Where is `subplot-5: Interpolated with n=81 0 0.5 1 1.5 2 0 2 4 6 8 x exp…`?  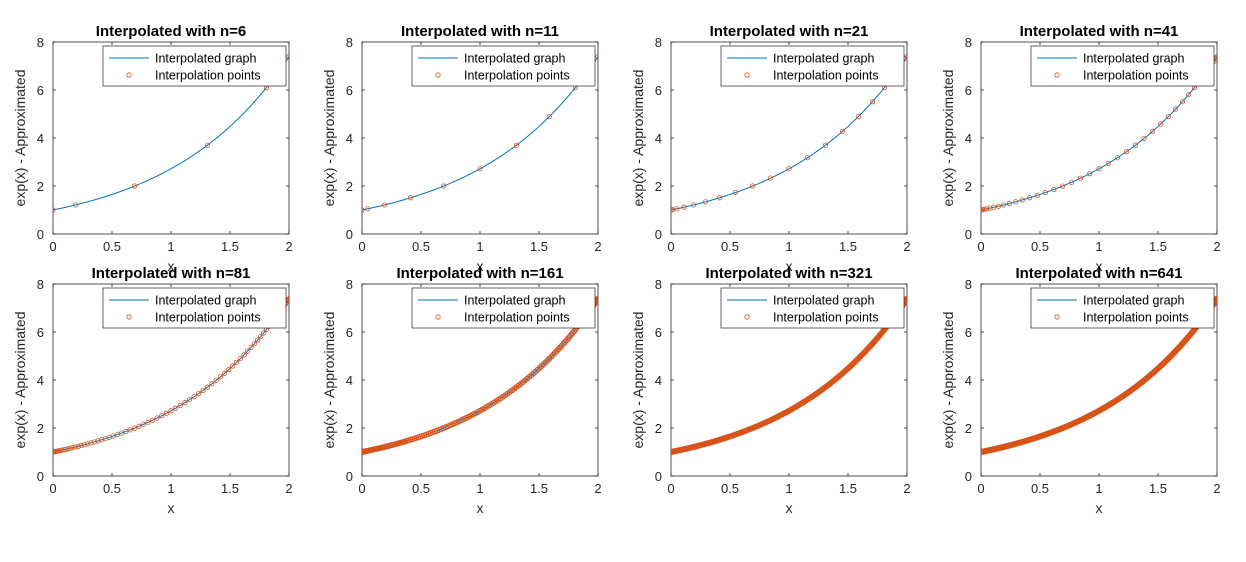 subplot-5: Interpolated with n=81 0 0.5 1 1.5 2 0 2 4 6 8 x exp… is located at coordinates (152, 390).